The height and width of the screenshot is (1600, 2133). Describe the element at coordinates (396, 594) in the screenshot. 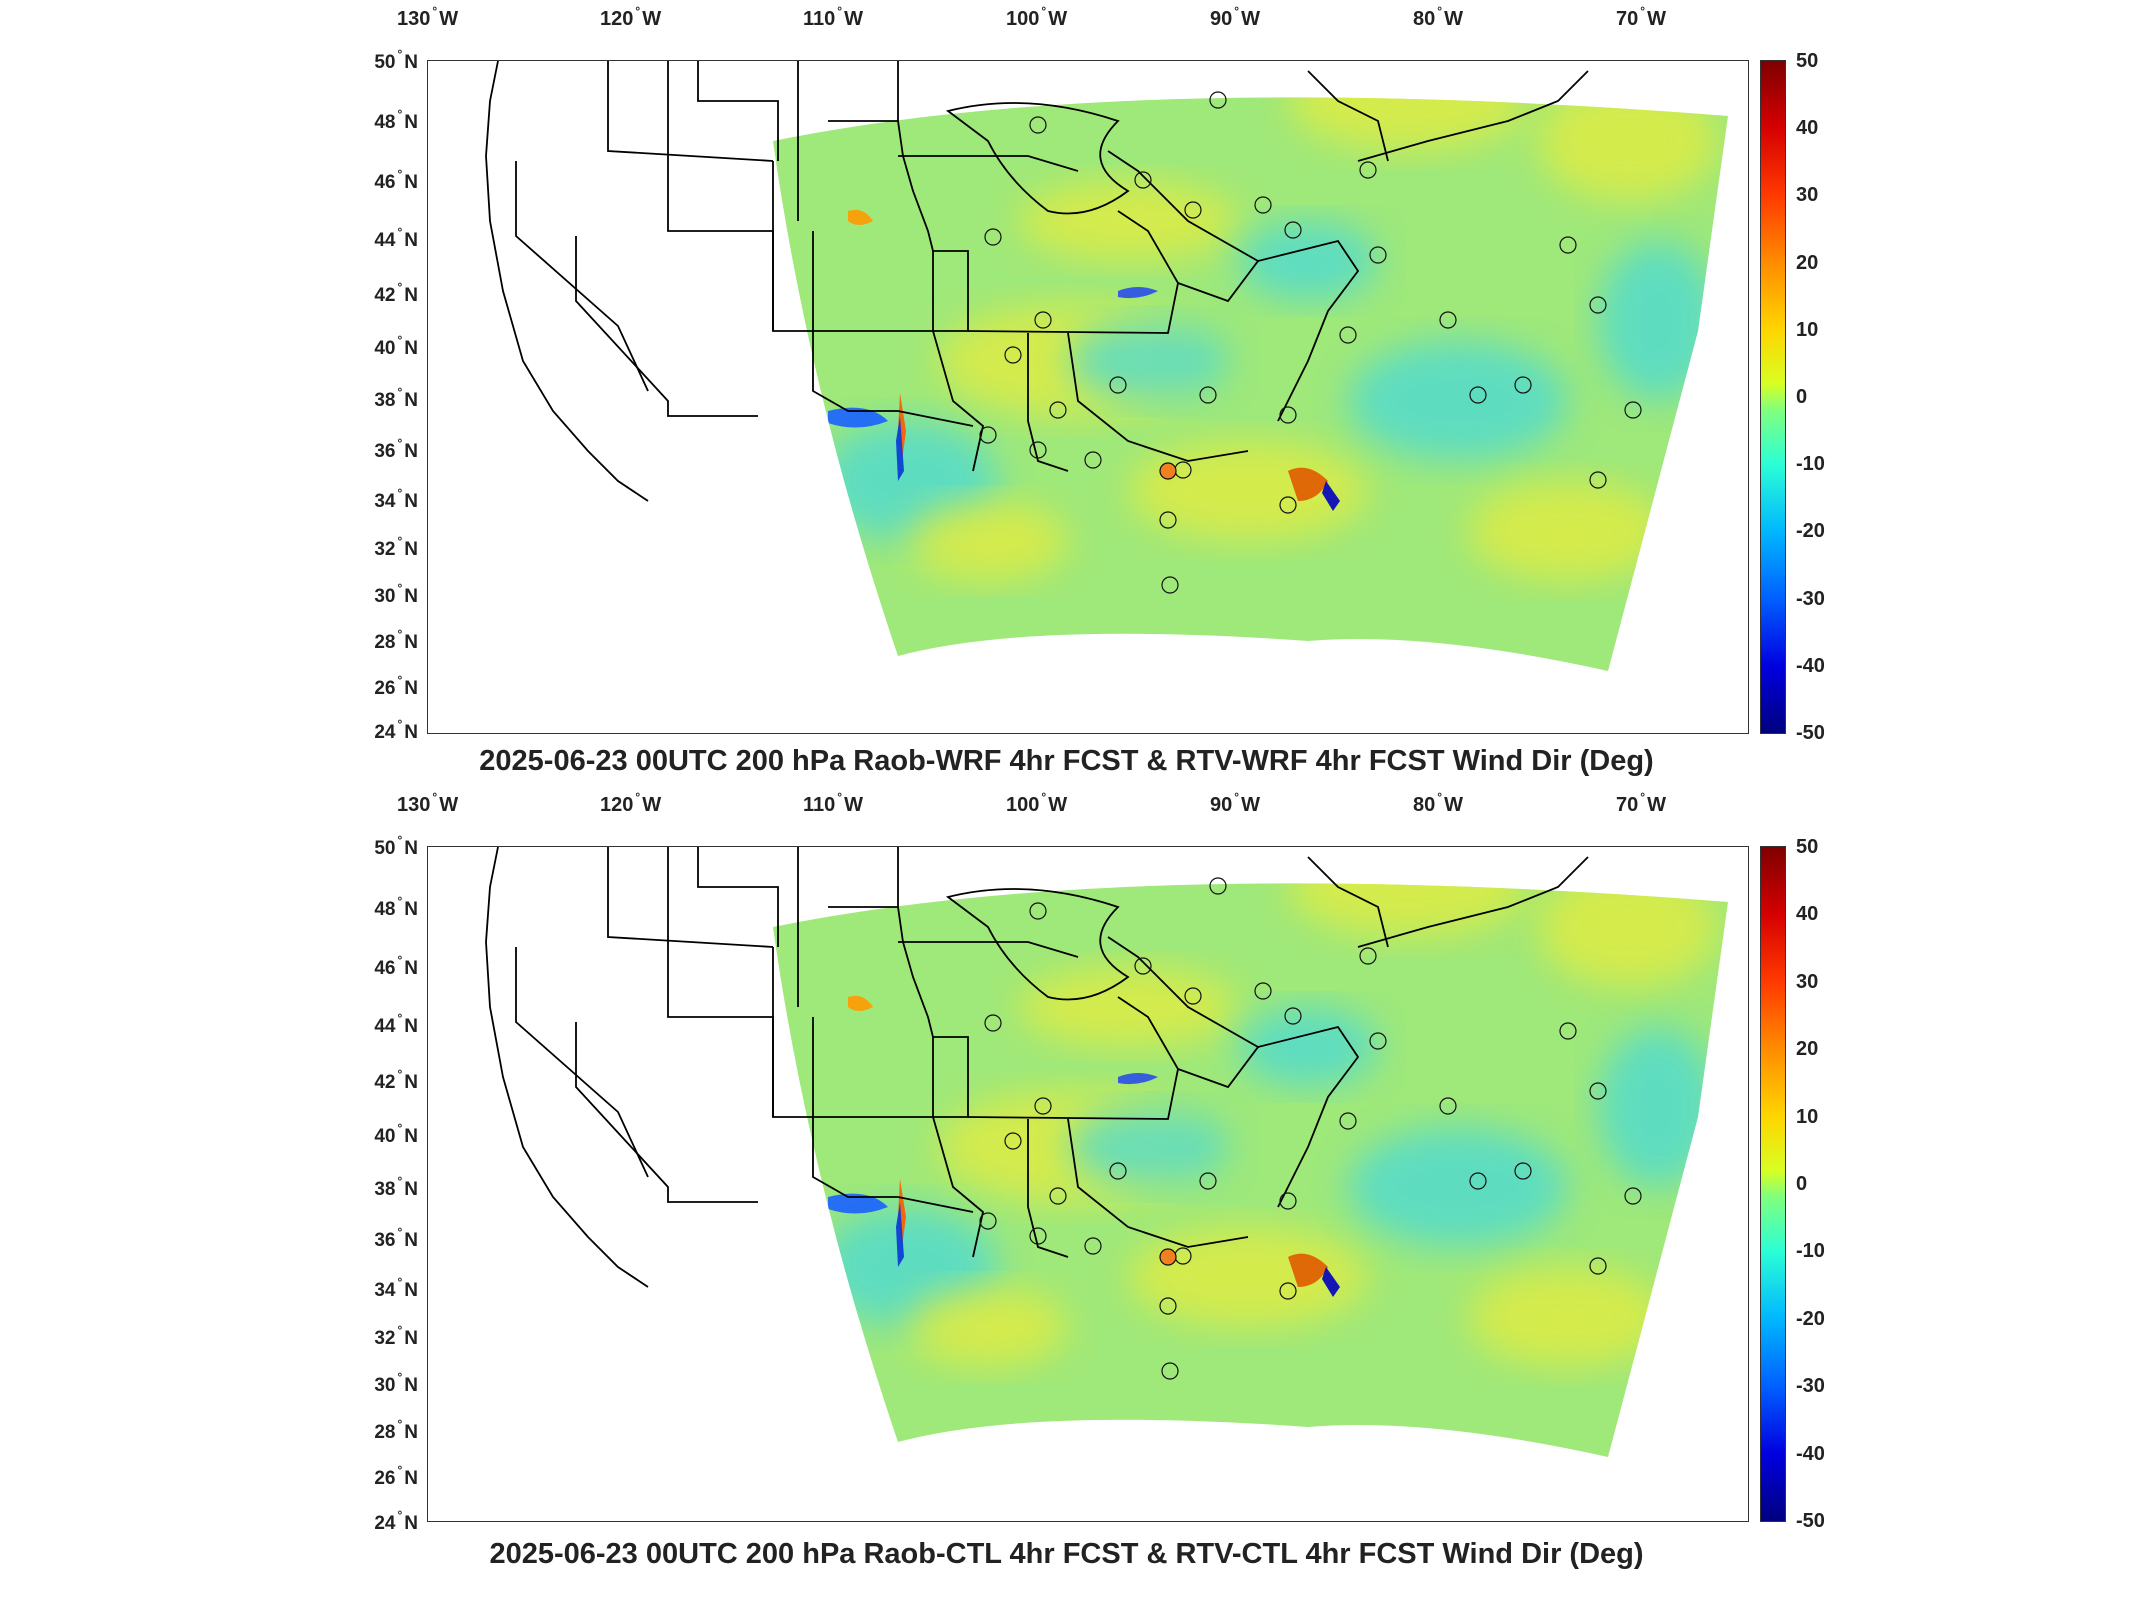

I see `lat-label: 30 ° N` at that location.